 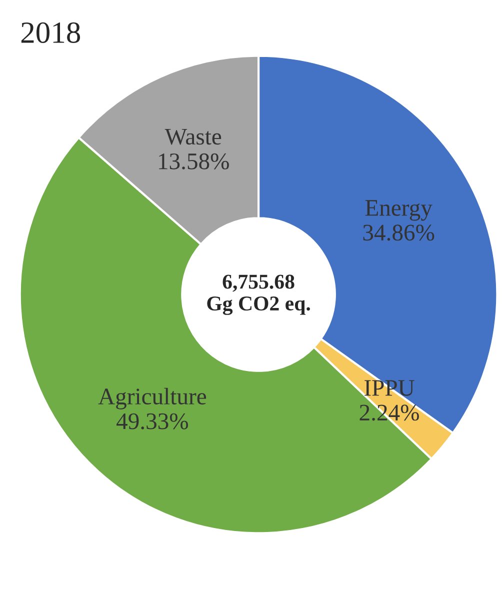 I want to click on data-label: 49.33%, so click(x=152, y=421).